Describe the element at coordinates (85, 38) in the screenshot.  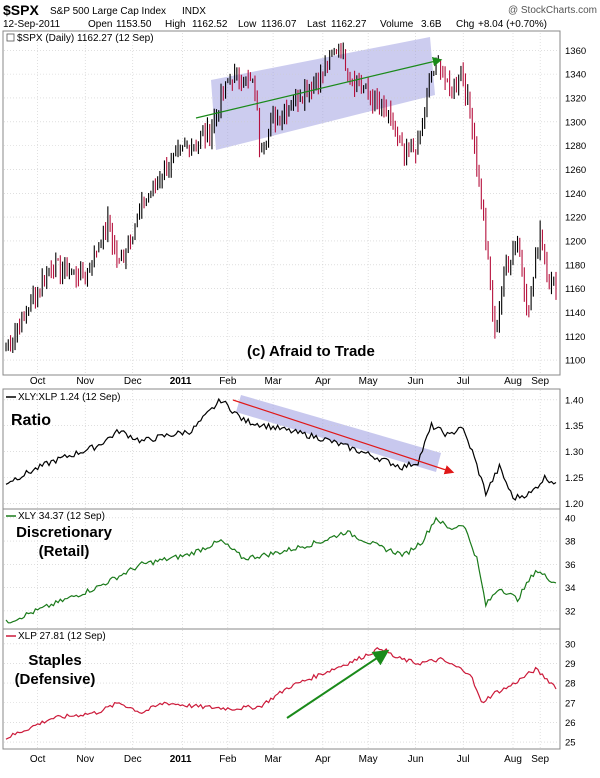
I see `price-legend: $SPX (Daily) 1162.27 (12 Sep)` at that location.